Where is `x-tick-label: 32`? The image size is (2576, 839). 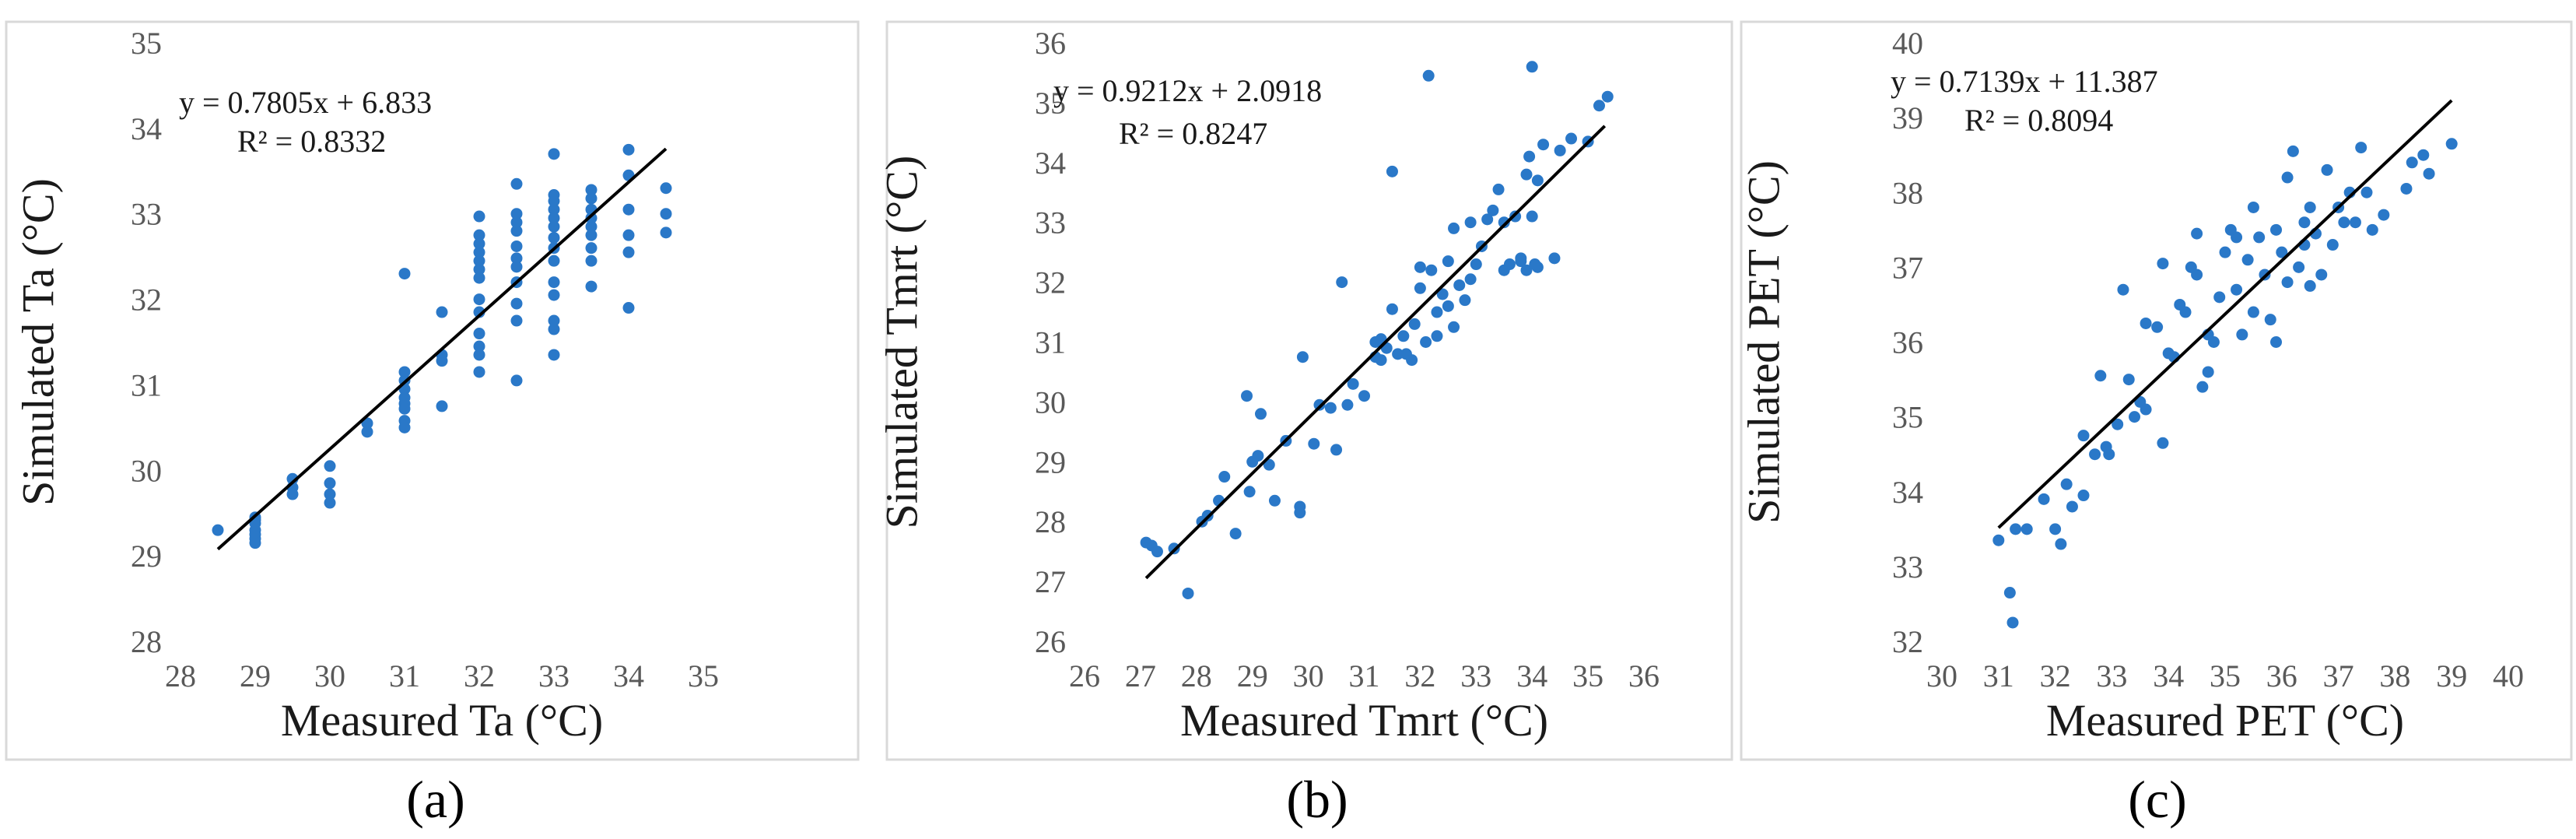 x-tick-label: 32 is located at coordinates (1419, 675).